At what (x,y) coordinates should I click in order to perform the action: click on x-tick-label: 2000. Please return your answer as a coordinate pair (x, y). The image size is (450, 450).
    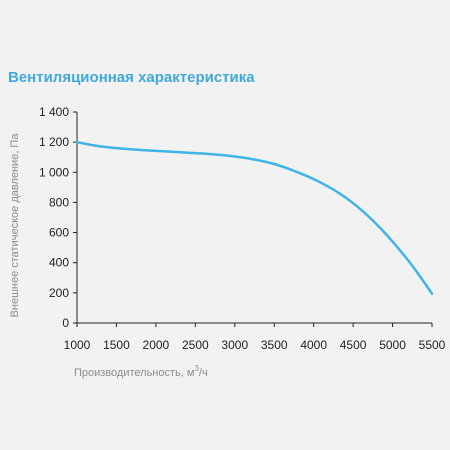
    Looking at the image, I should click on (156, 345).